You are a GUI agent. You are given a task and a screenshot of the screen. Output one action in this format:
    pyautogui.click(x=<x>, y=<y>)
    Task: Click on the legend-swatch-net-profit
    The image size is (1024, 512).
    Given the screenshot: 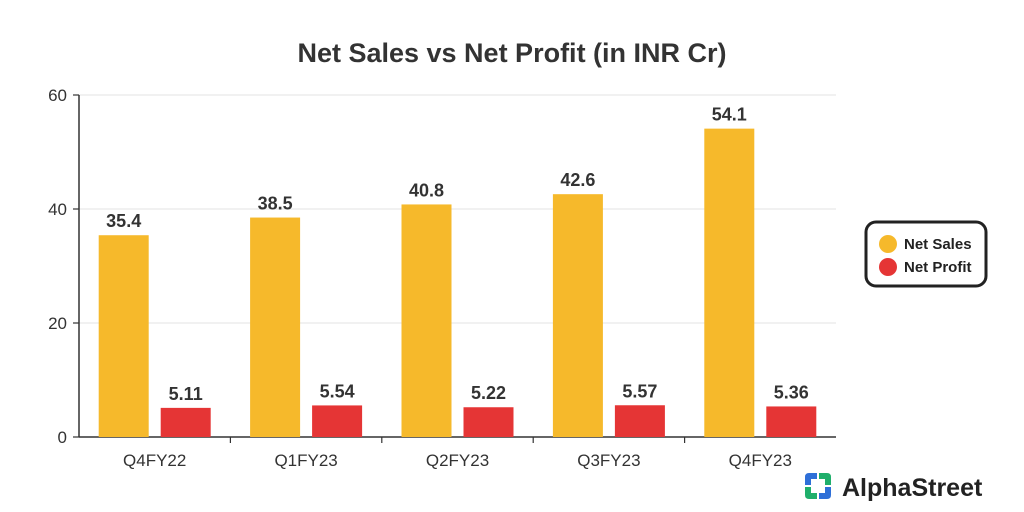 What is the action you would take?
    pyautogui.click(x=888, y=267)
    